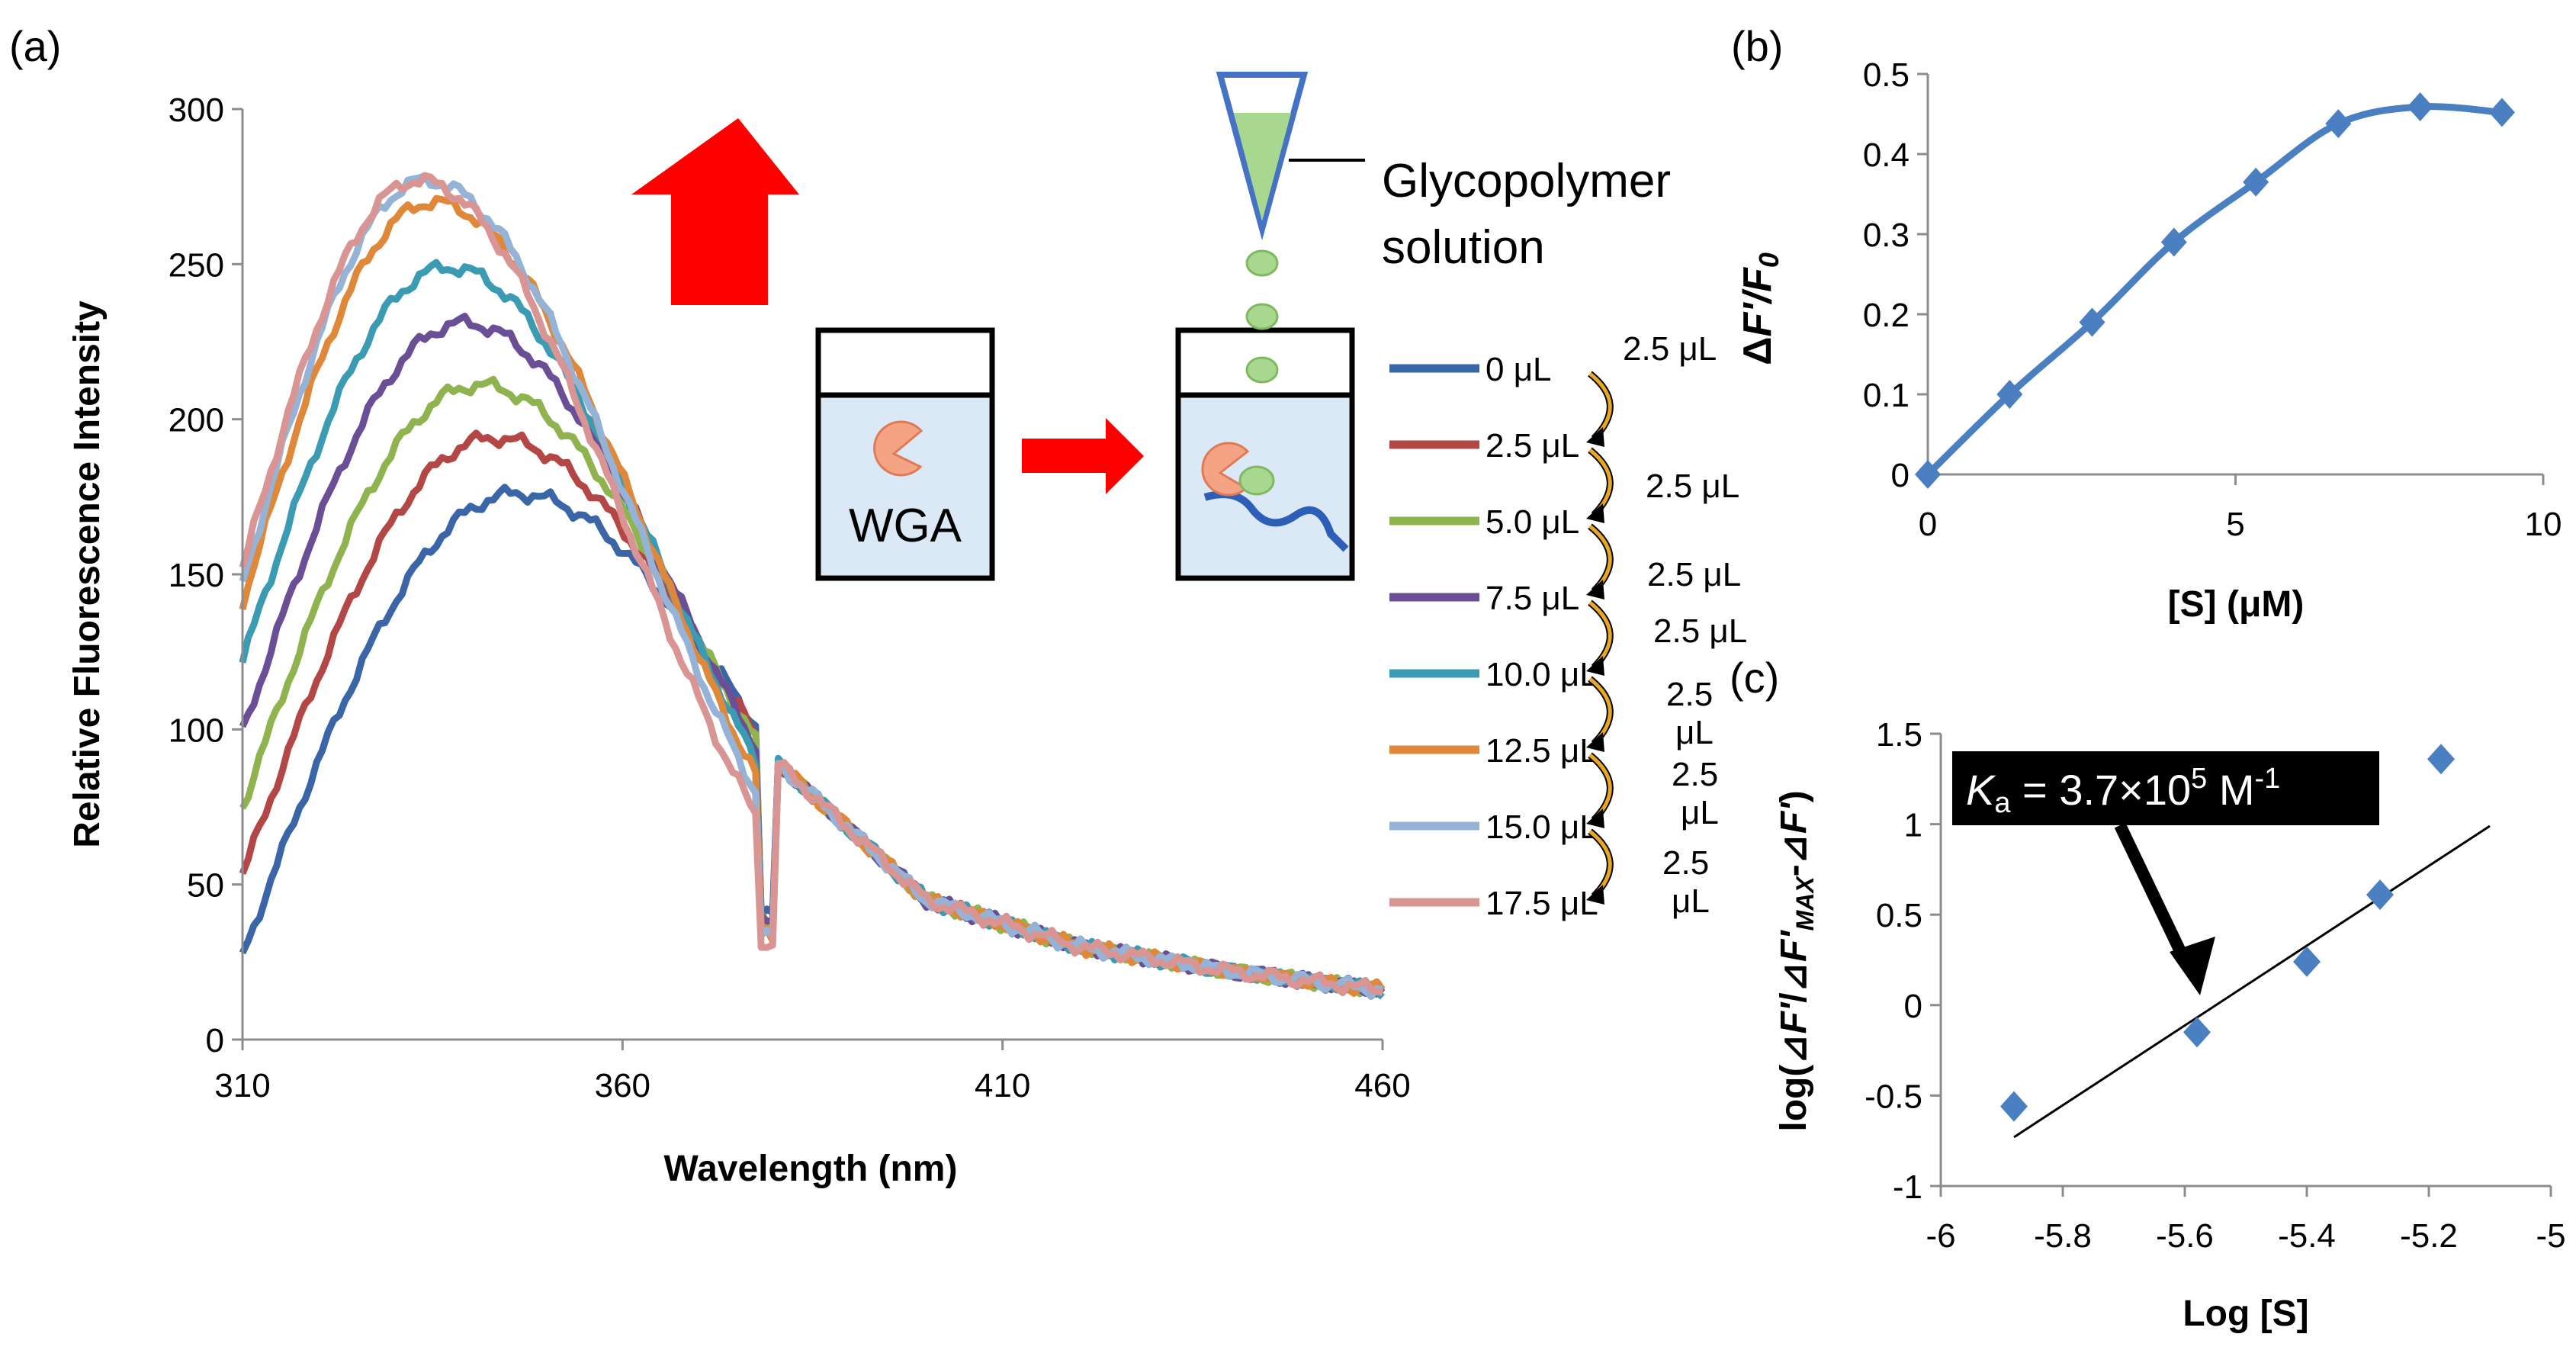 The width and height of the screenshot is (2576, 1350). What do you see at coordinates (1532, 598) in the screenshot?
I see `legend-label: 7.5 μL` at bounding box center [1532, 598].